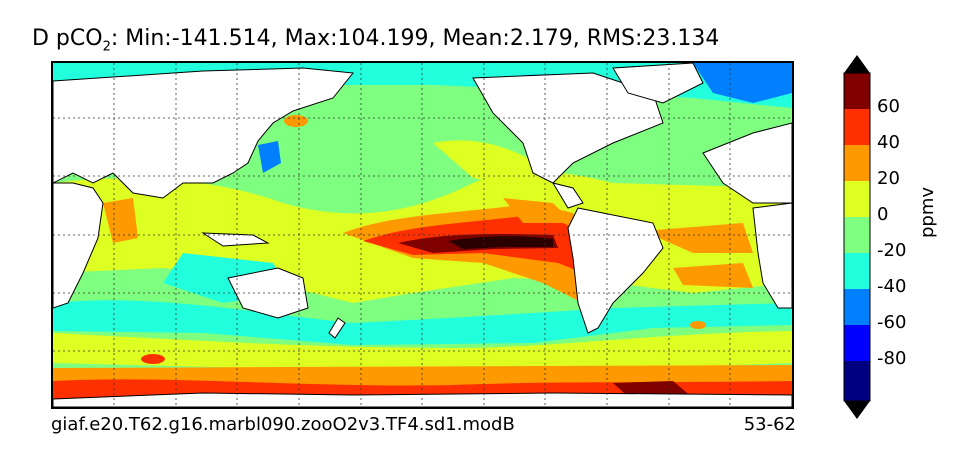 This screenshot has width=969, height=466. I want to click on land-south-america, so click(615, 270).